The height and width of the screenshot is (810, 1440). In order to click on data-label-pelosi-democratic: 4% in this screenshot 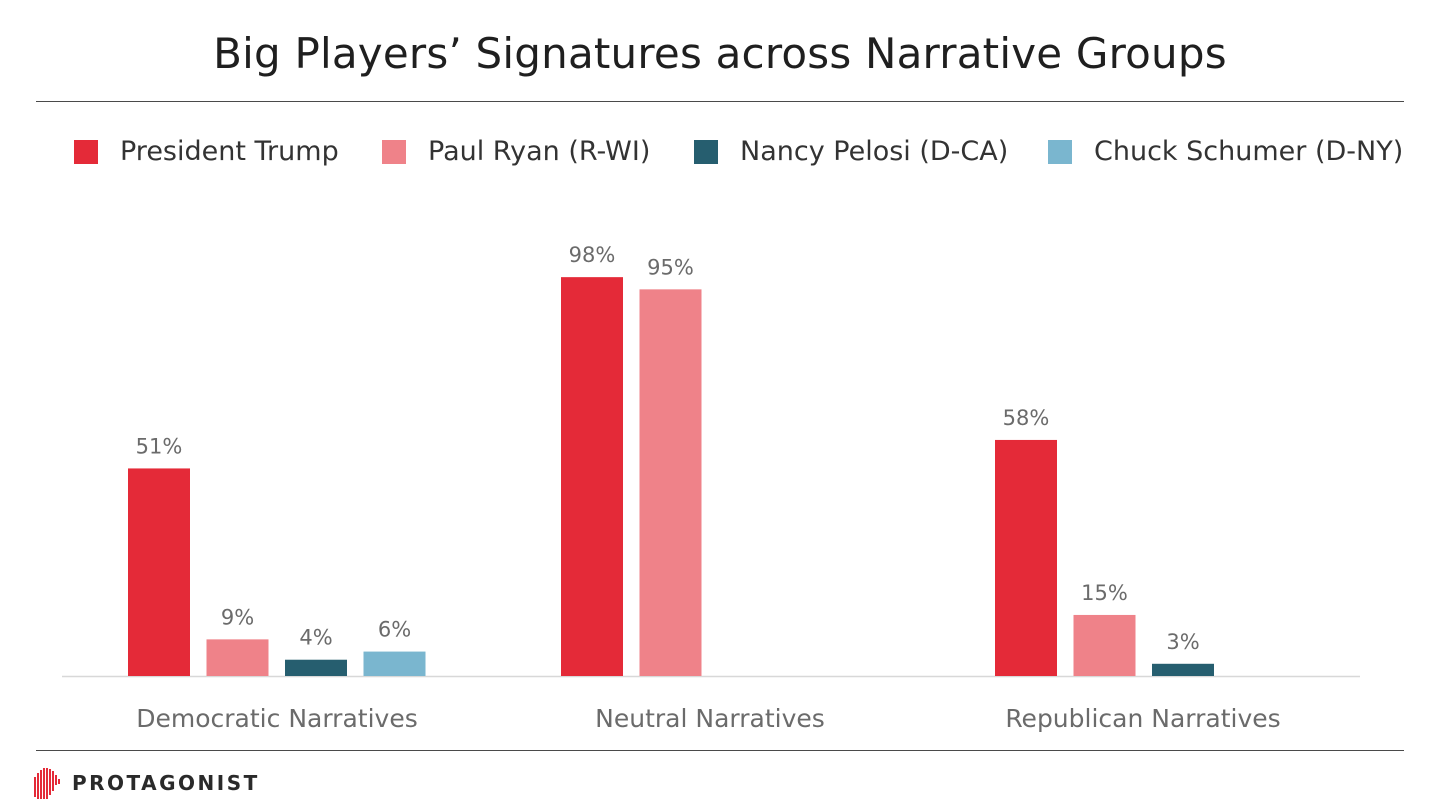, I will do `click(315, 638)`.